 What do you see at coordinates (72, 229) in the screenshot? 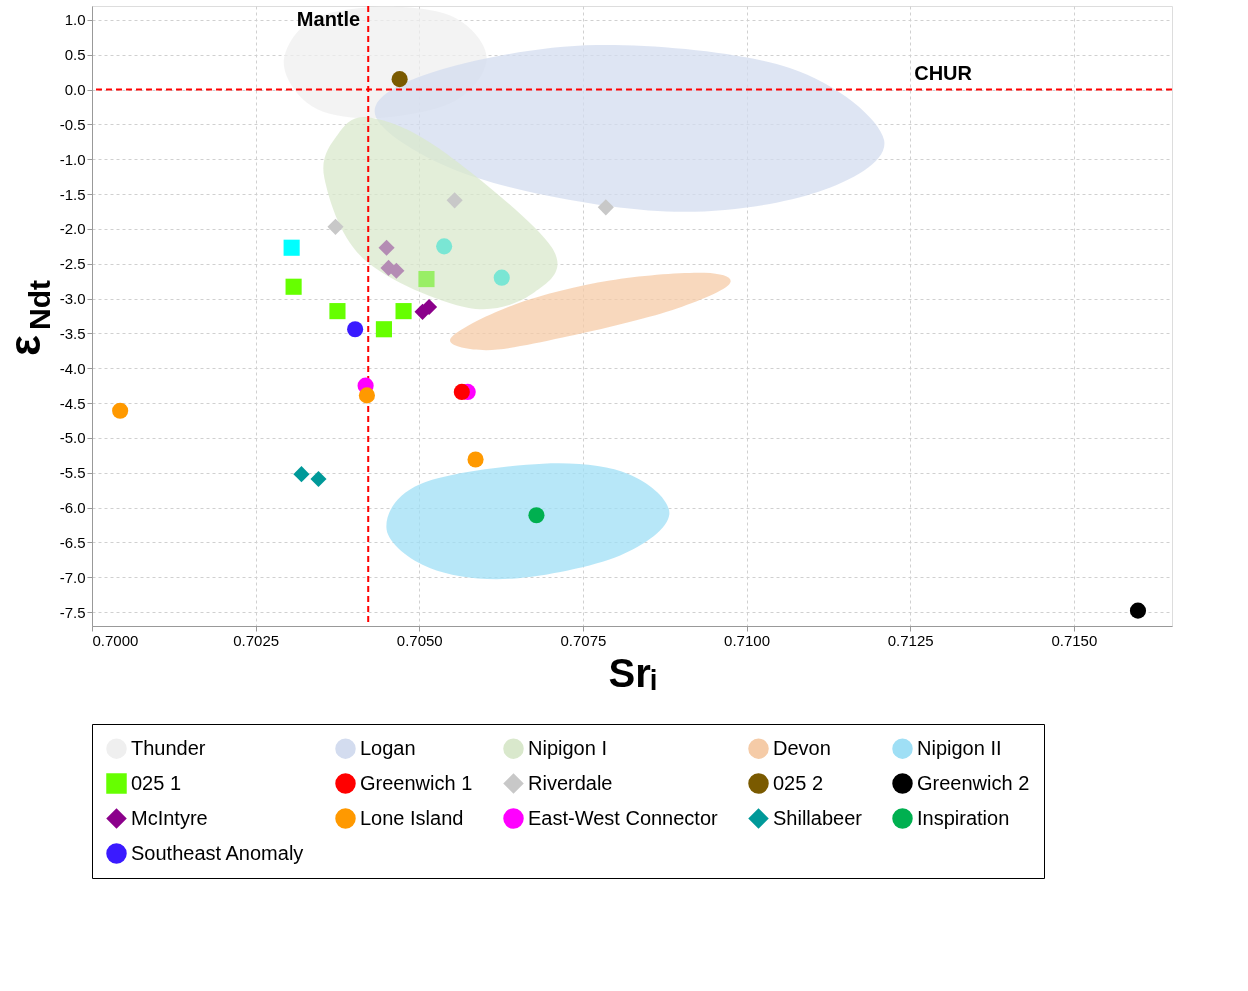
I see `y-tick-label: -2.0` at bounding box center [72, 229].